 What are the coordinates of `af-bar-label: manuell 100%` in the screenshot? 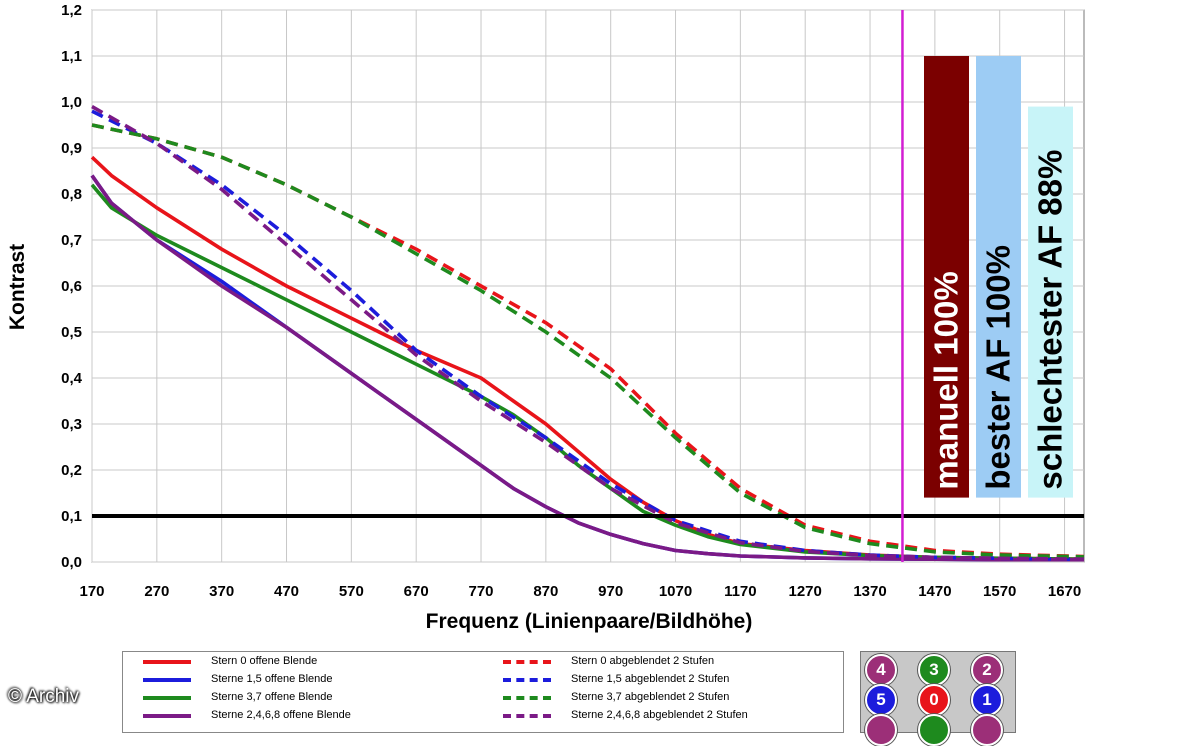 It's located at (946, 380).